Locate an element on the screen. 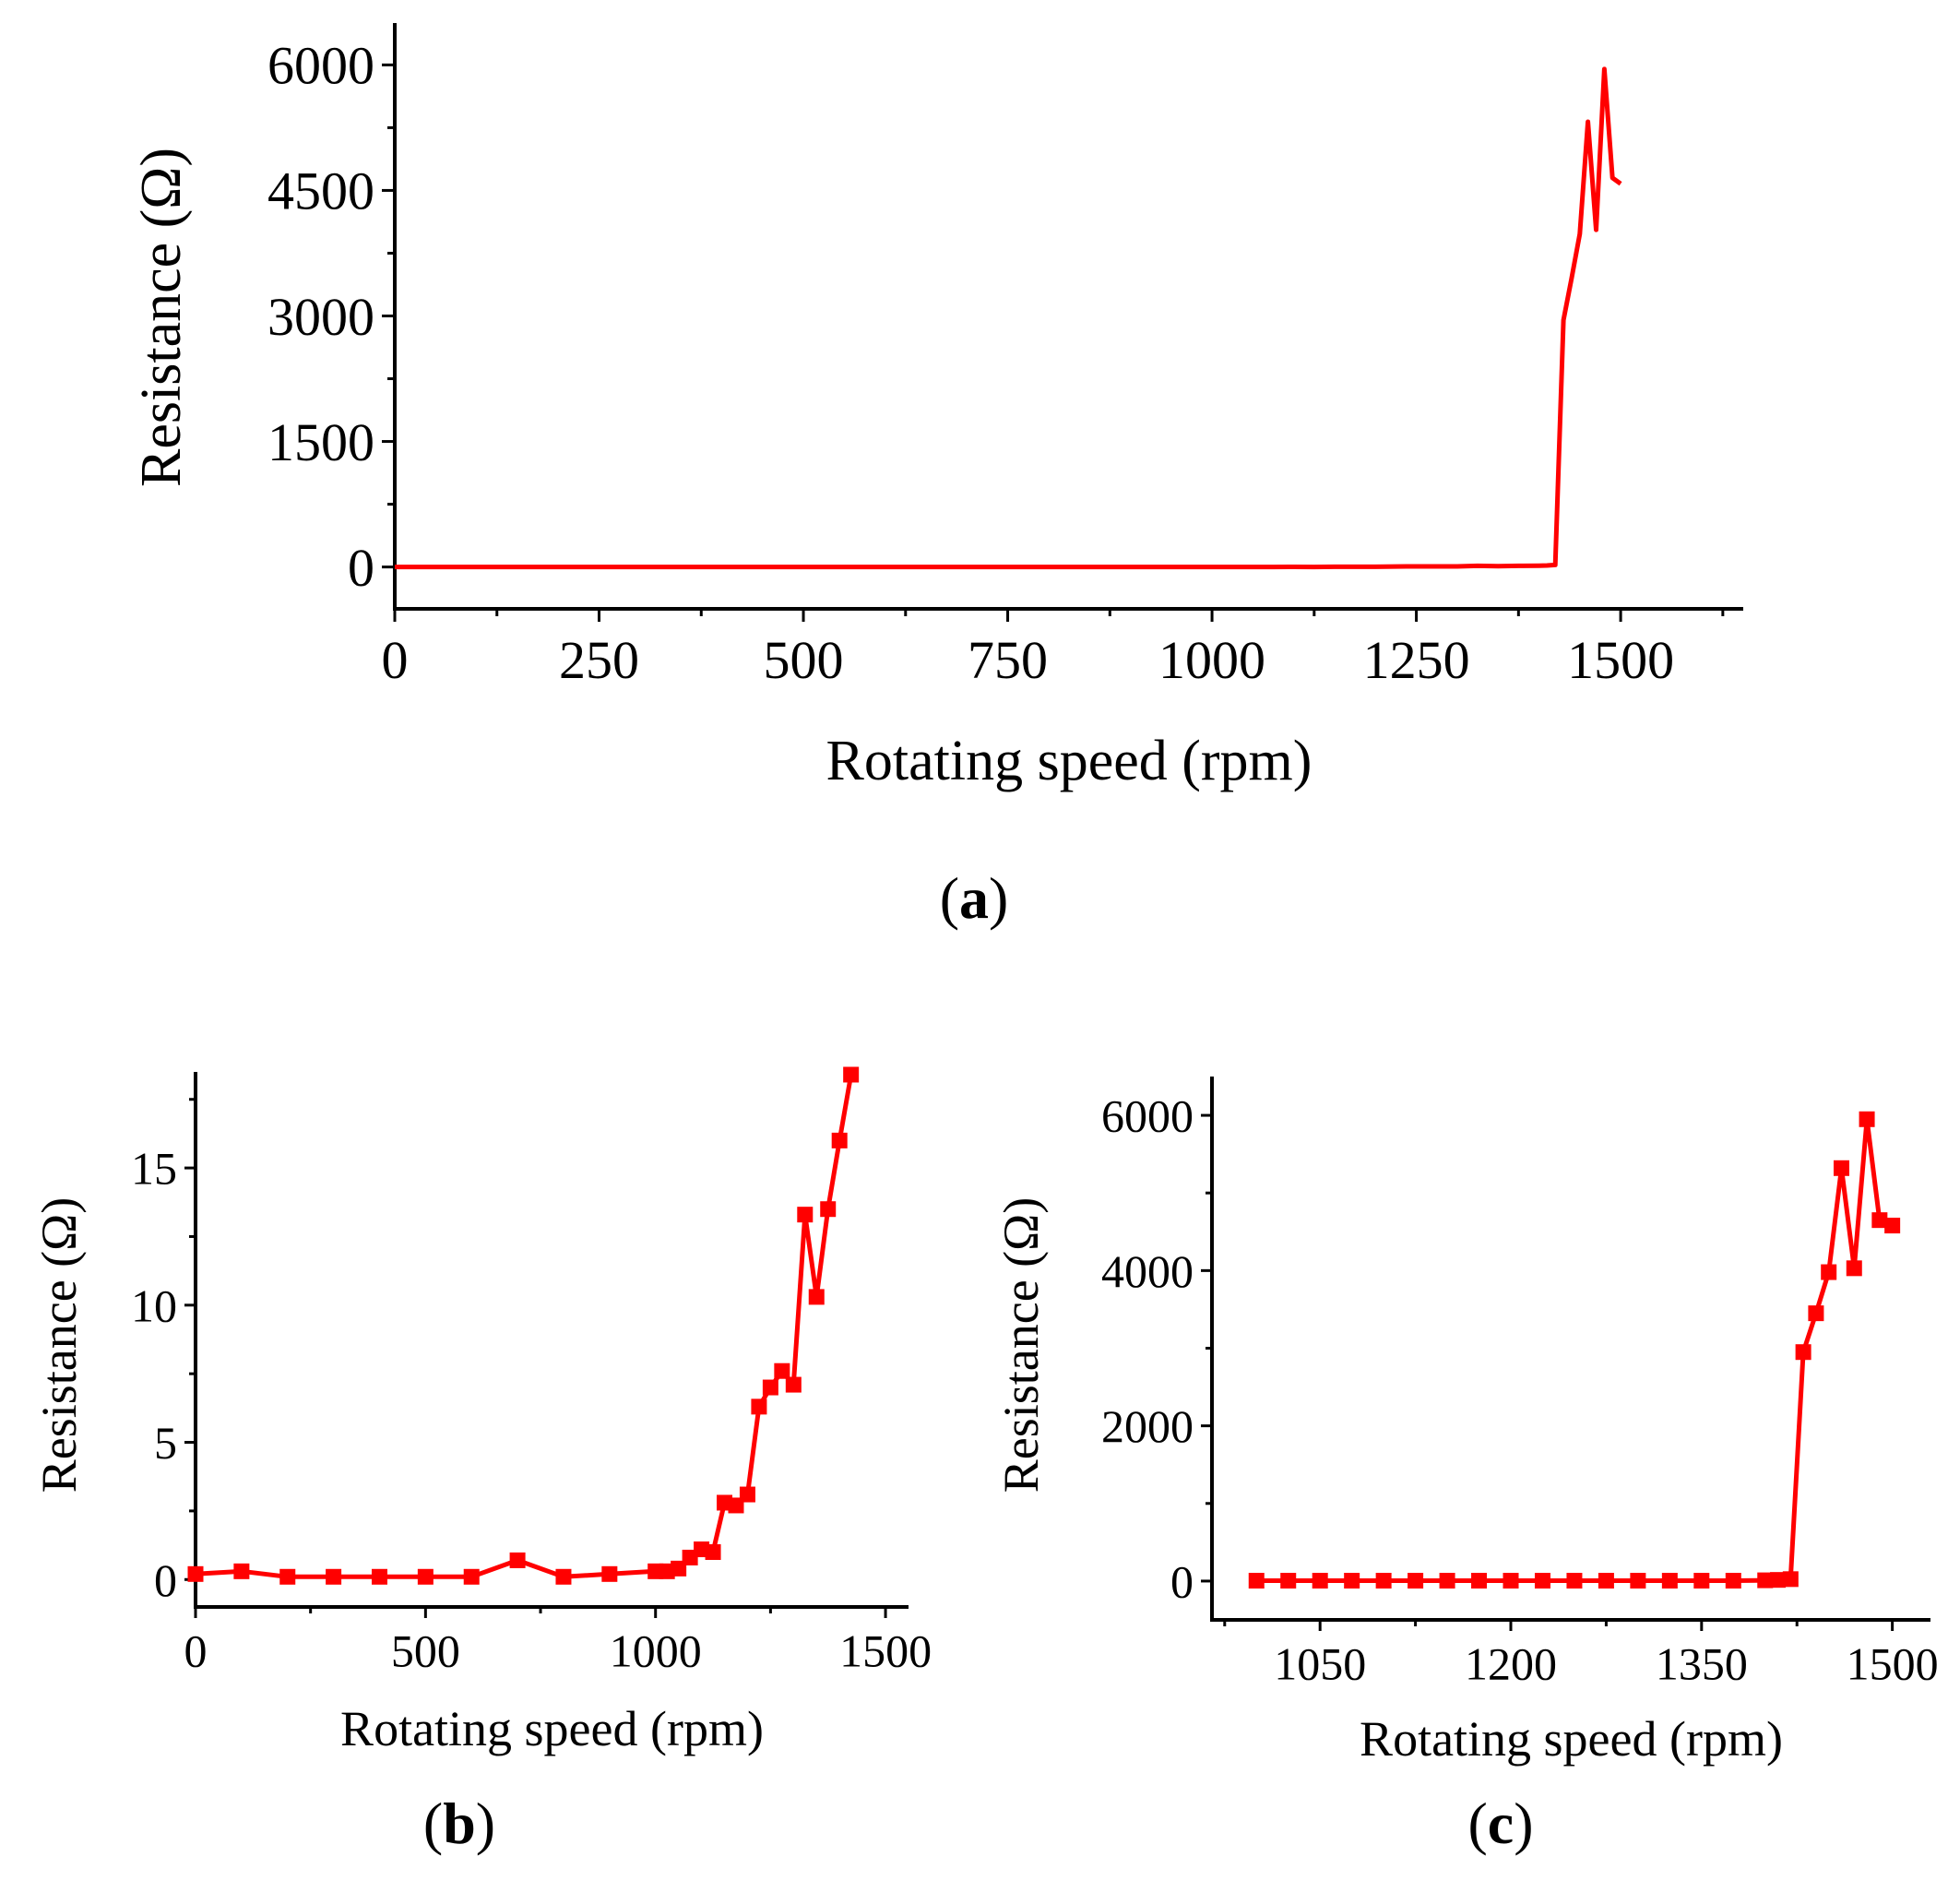  x-tick-label: 750 is located at coordinates (1008, 660).